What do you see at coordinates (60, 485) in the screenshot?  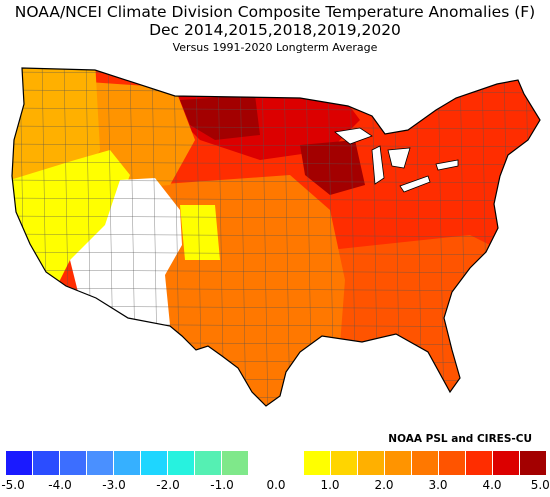 I see `legend-tick-label: -4.0` at bounding box center [60, 485].